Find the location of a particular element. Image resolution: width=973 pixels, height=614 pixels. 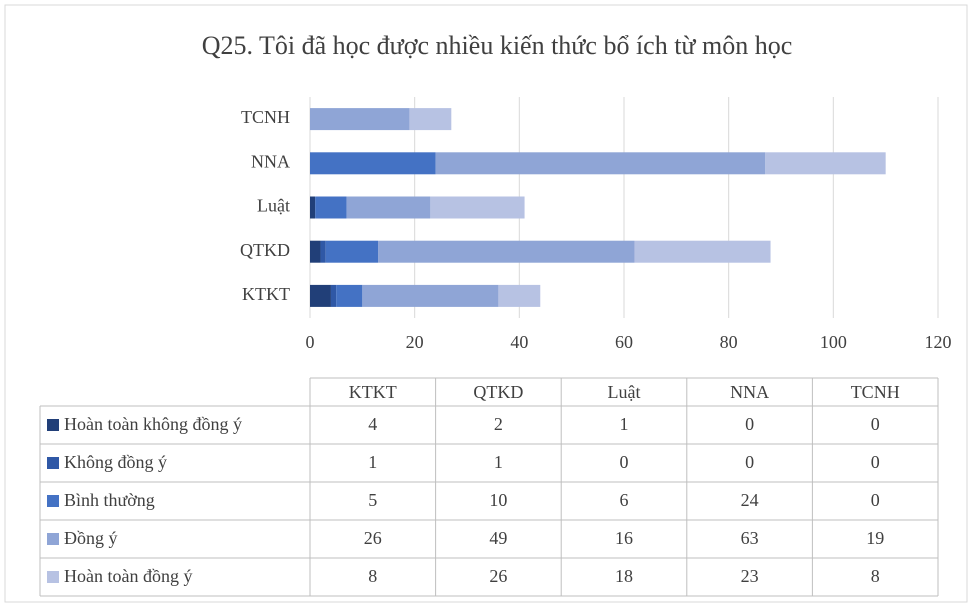

legend-label: Đồng ý is located at coordinates (91, 538).